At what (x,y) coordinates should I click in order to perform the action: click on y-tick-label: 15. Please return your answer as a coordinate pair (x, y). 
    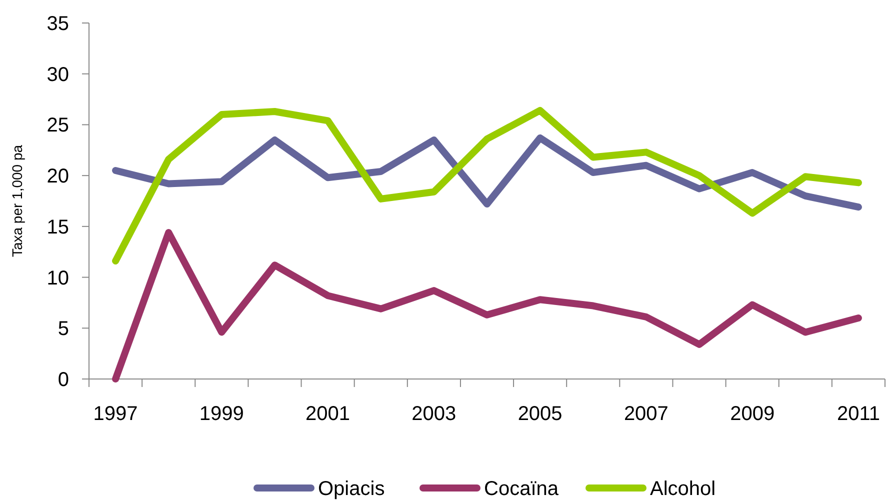
    Looking at the image, I should click on (57, 227).